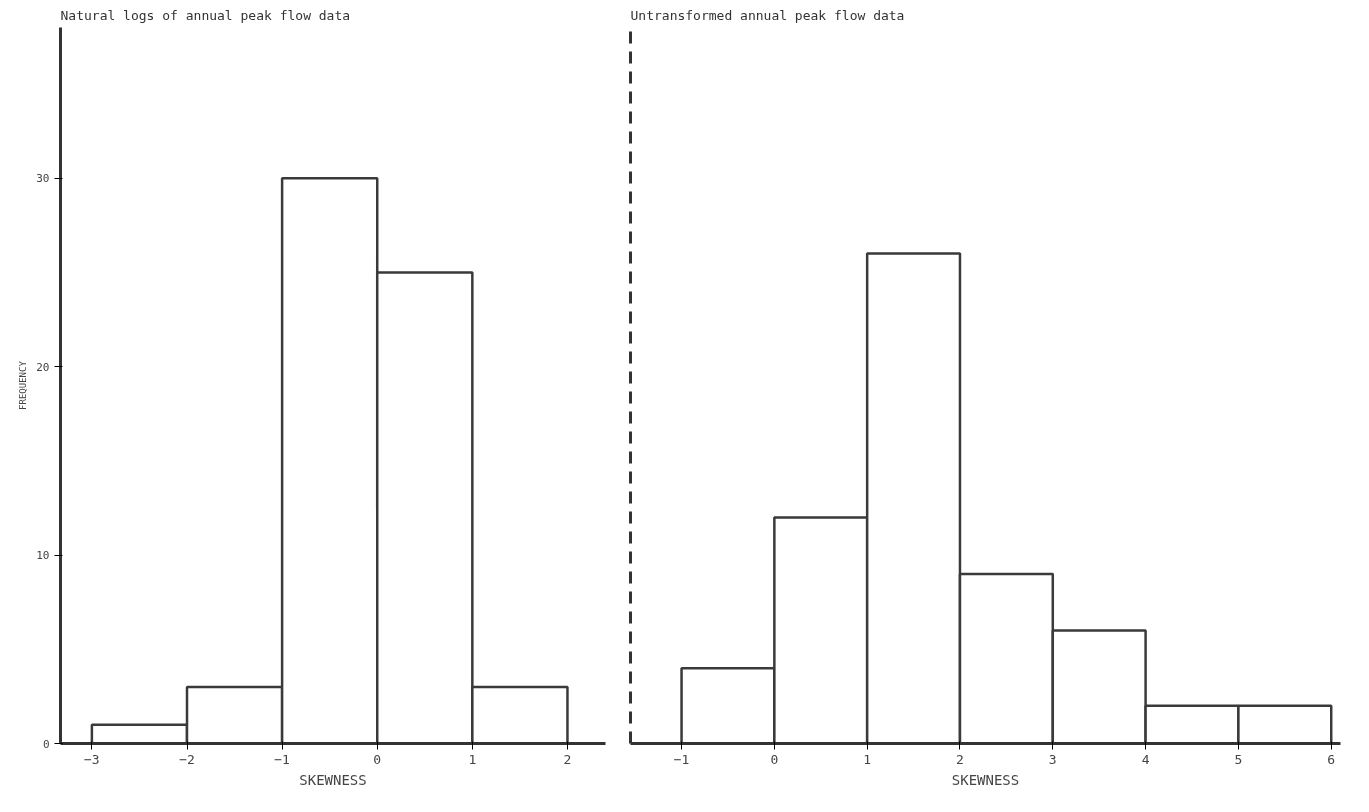 The height and width of the screenshot is (812, 1369). I want to click on y-axis-title: FREQUENCY, so click(23, 385).